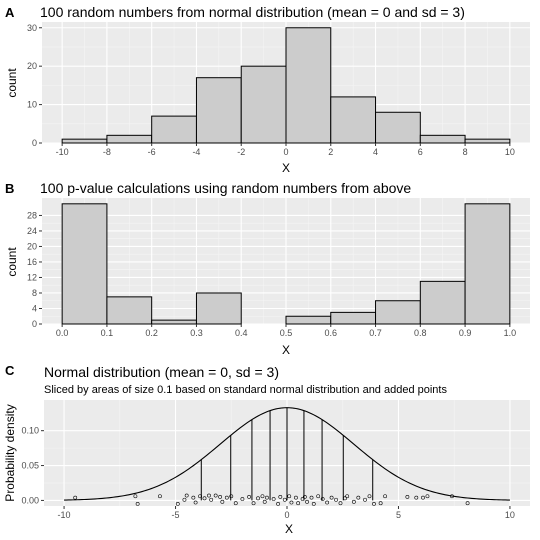  I want to click on panel-b-xtick-label: 0.5, so click(286, 333).